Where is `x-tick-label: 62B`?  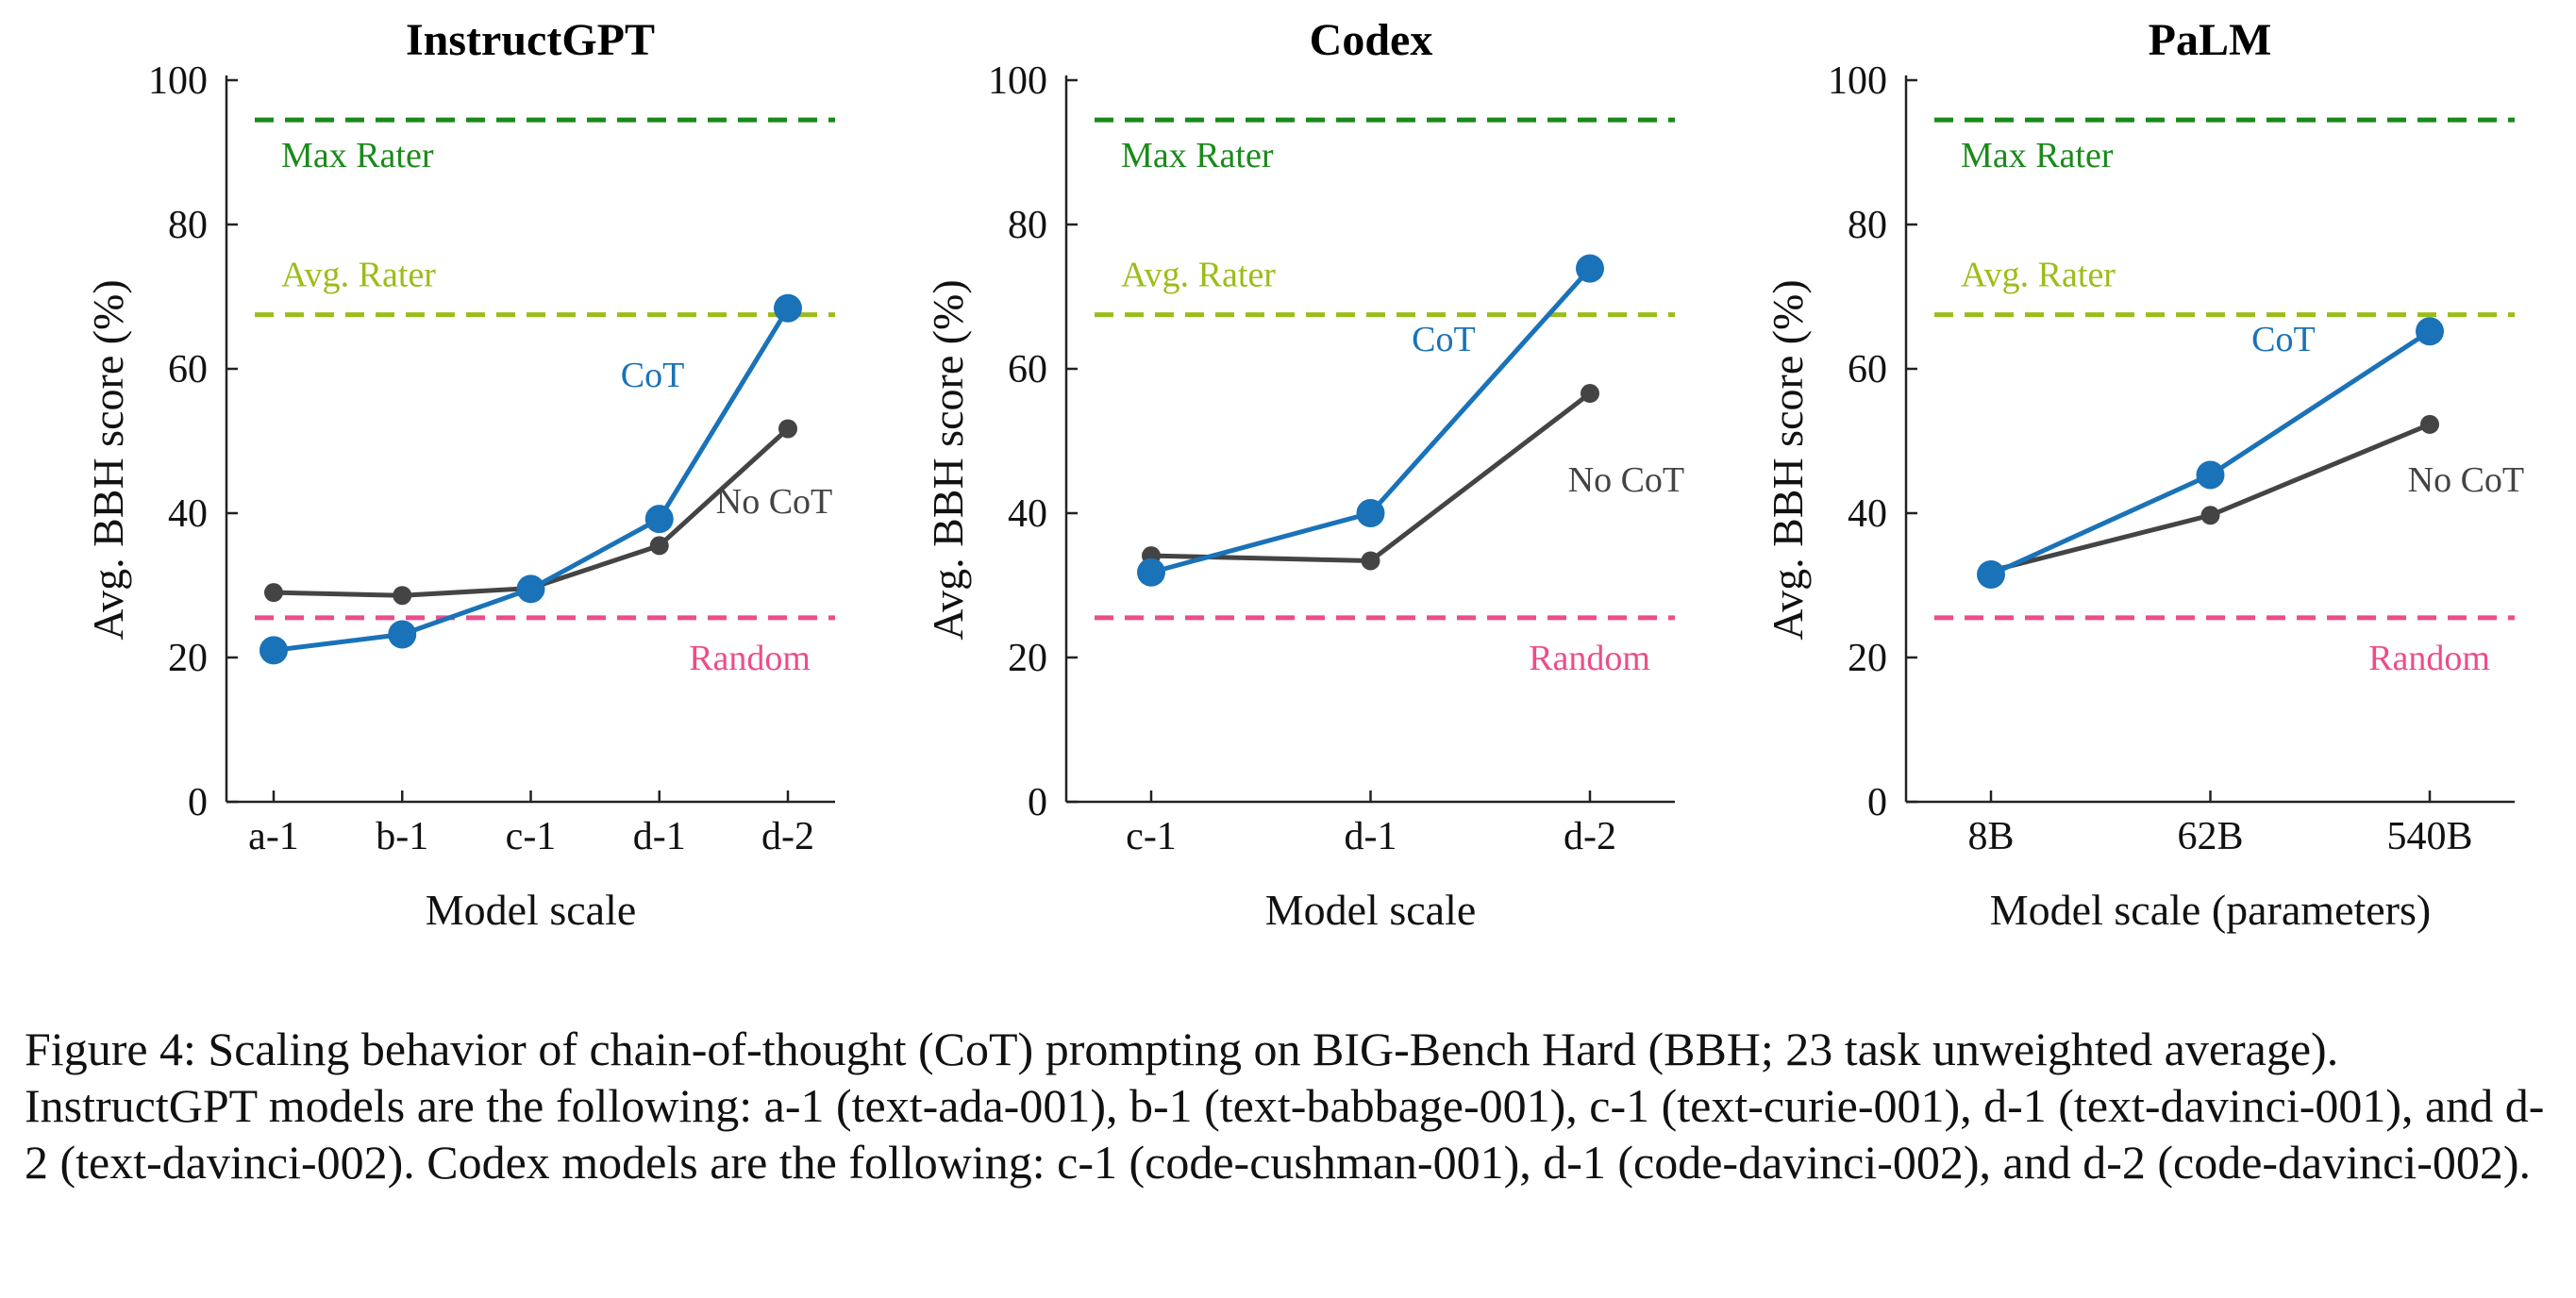
x-tick-label: 62B is located at coordinates (2210, 836).